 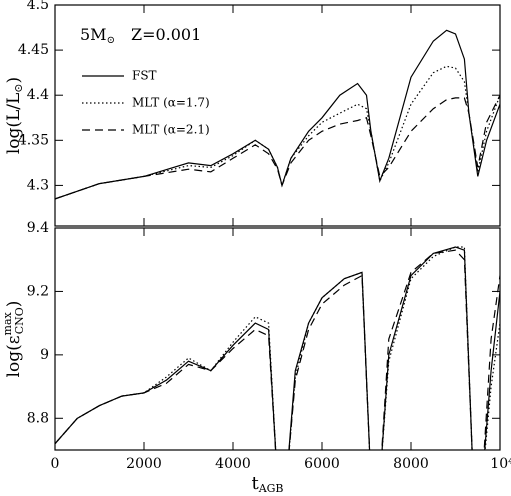 I want to click on y-tick-label: 9, so click(x=44, y=355).